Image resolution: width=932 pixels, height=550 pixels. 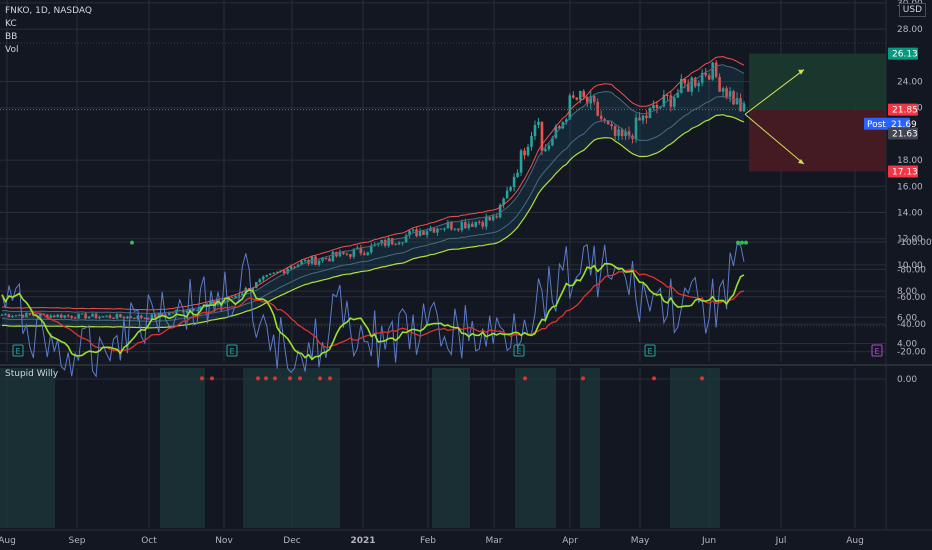 I want to click on price-tick: 12.00, so click(x=910, y=240).